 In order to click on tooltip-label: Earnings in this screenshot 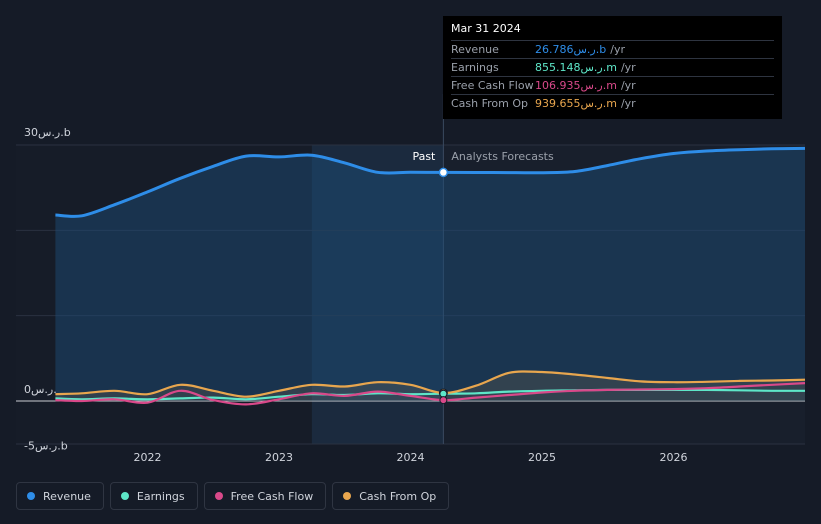, I will do `click(475, 67)`.